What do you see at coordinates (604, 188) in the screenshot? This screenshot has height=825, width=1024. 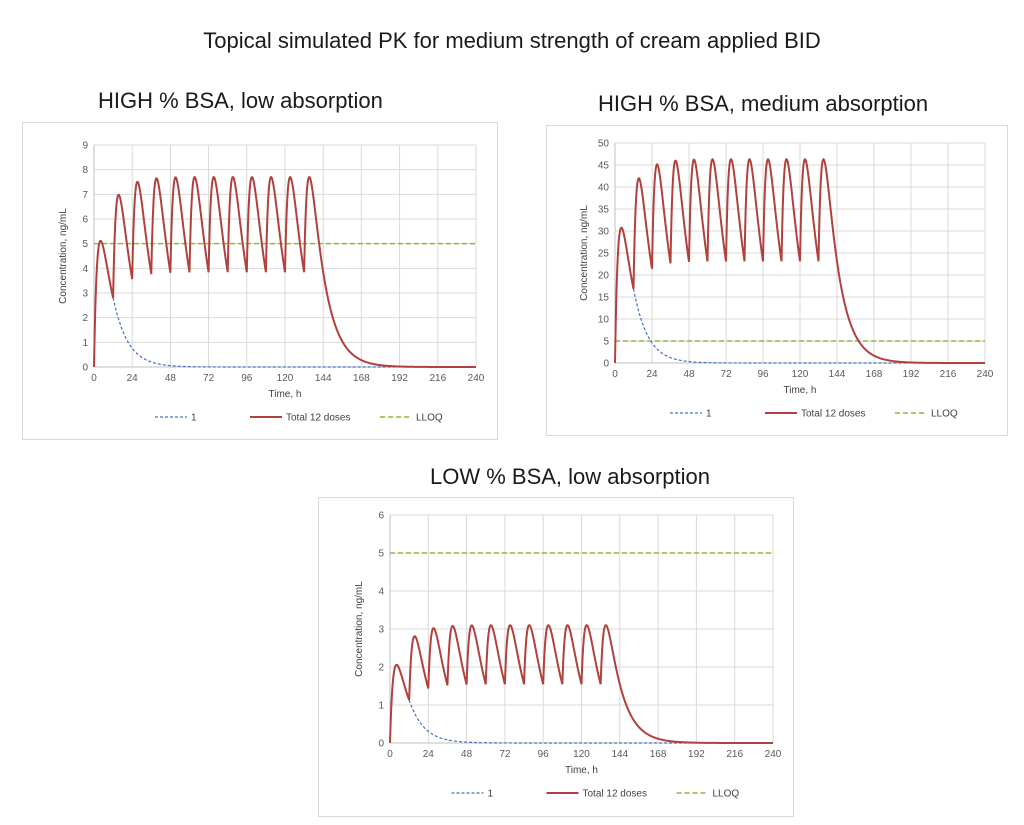 I see `chart-2-y-tick-label: 40` at bounding box center [604, 188].